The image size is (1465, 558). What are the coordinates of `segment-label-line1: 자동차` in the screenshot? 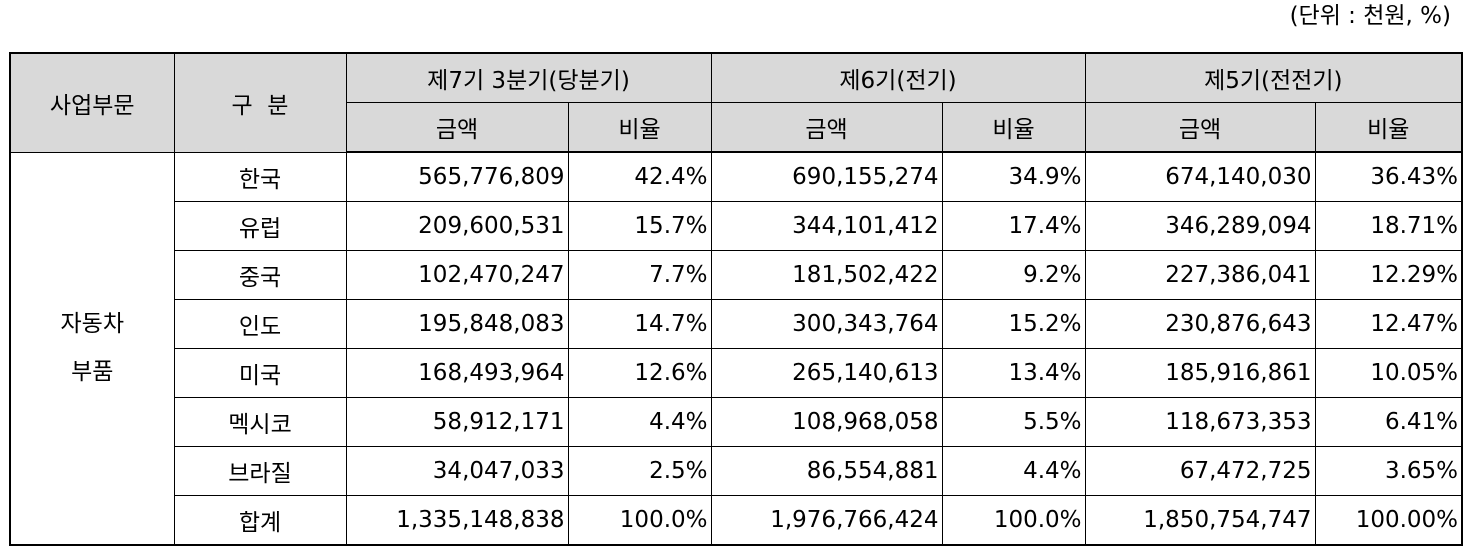 It's located at (92, 324).